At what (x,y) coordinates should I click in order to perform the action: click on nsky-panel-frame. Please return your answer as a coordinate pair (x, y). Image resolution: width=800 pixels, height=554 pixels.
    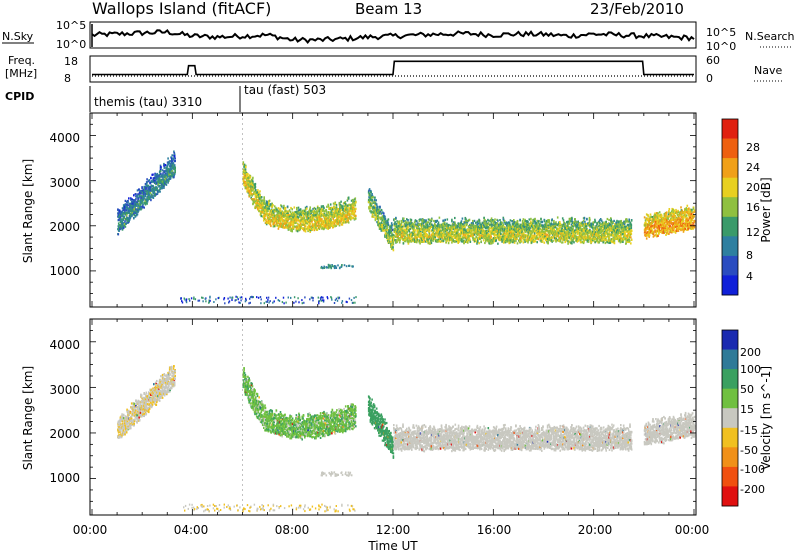
    Looking at the image, I should click on (393, 35).